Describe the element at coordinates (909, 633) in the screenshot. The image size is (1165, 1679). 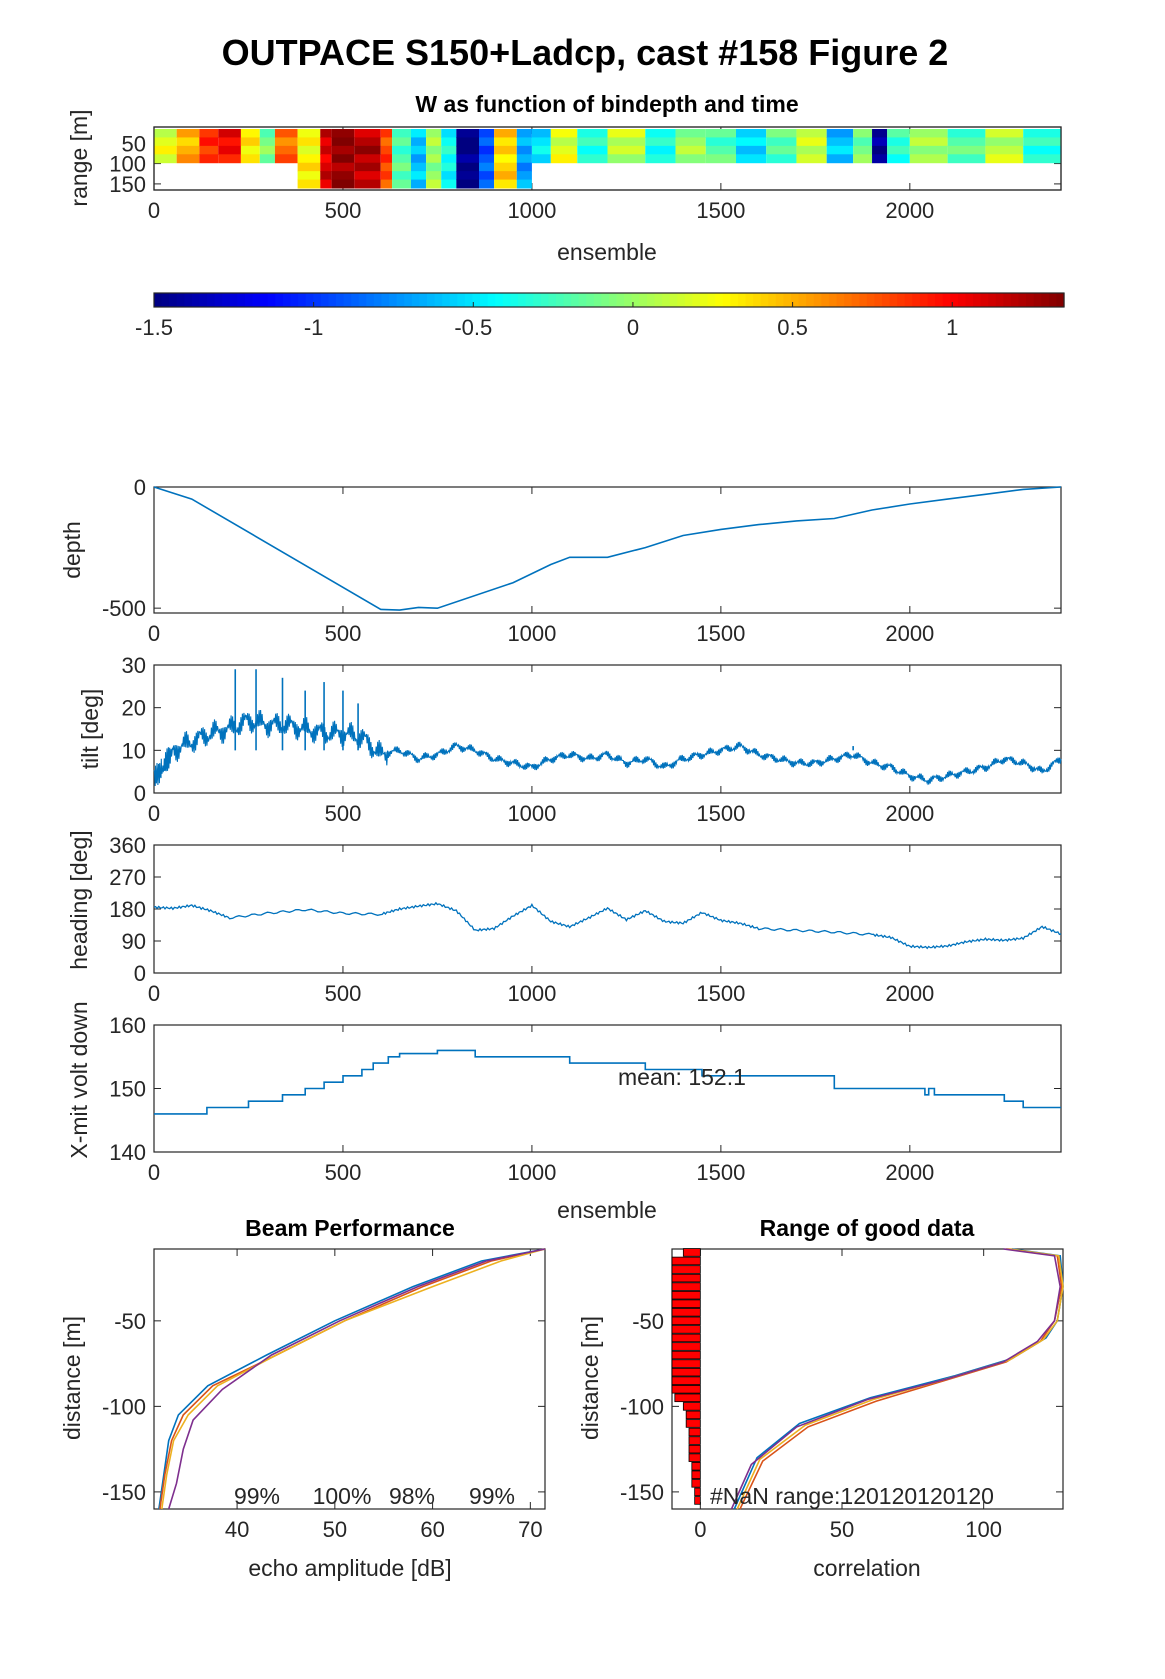
I see `depth-xtick-label: 2000` at that location.